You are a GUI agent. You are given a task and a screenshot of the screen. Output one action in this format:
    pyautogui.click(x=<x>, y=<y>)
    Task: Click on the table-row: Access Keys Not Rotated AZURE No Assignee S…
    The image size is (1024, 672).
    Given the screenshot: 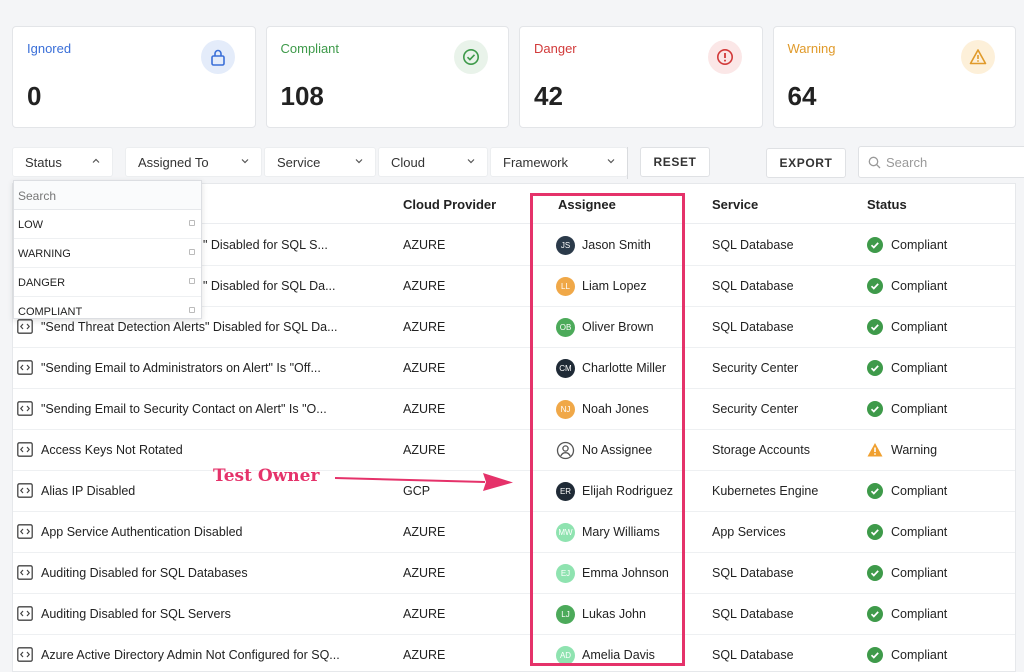 What is the action you would take?
    pyautogui.click(x=514, y=450)
    